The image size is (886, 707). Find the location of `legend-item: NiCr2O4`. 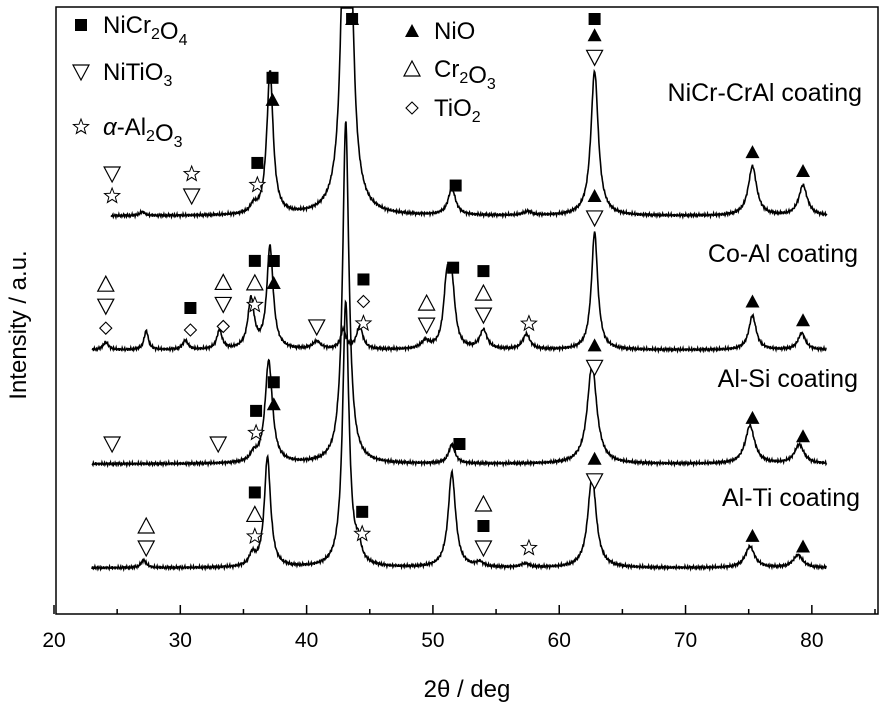

legend-item: NiCr2O4 is located at coordinates (131, 30).